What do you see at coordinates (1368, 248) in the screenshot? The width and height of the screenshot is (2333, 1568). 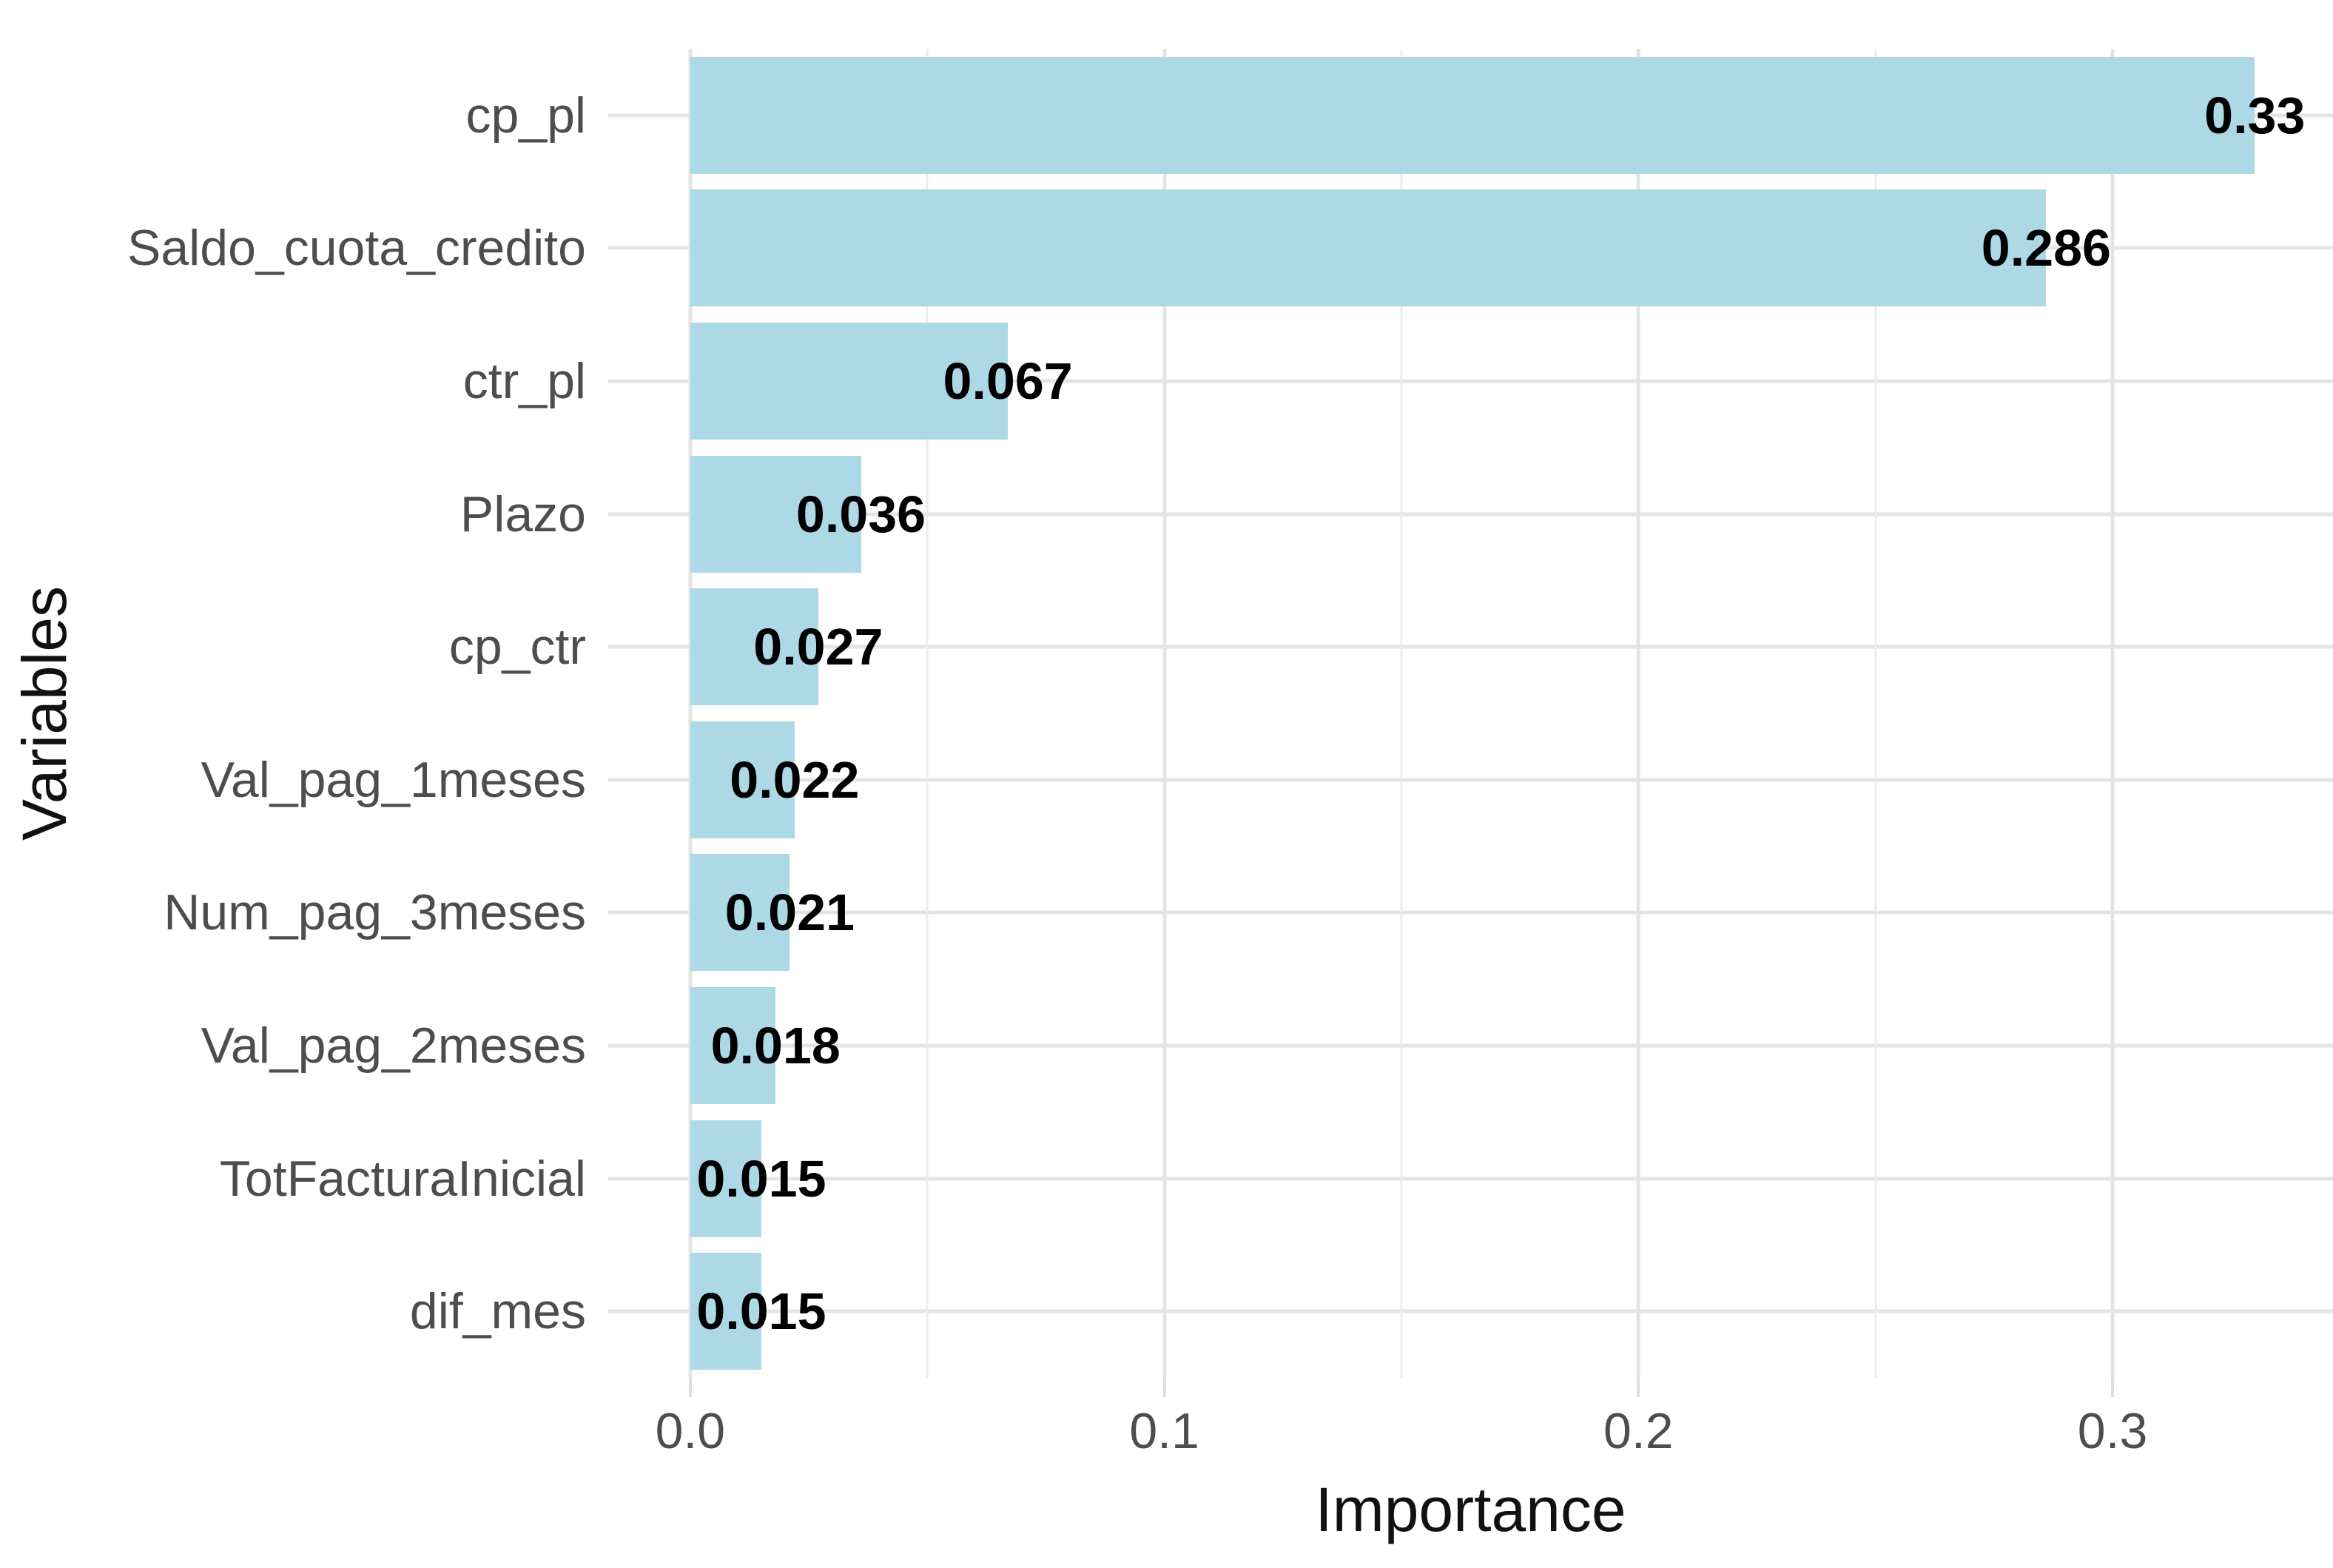 I see `bar-Saldo_cuota_credito` at bounding box center [1368, 248].